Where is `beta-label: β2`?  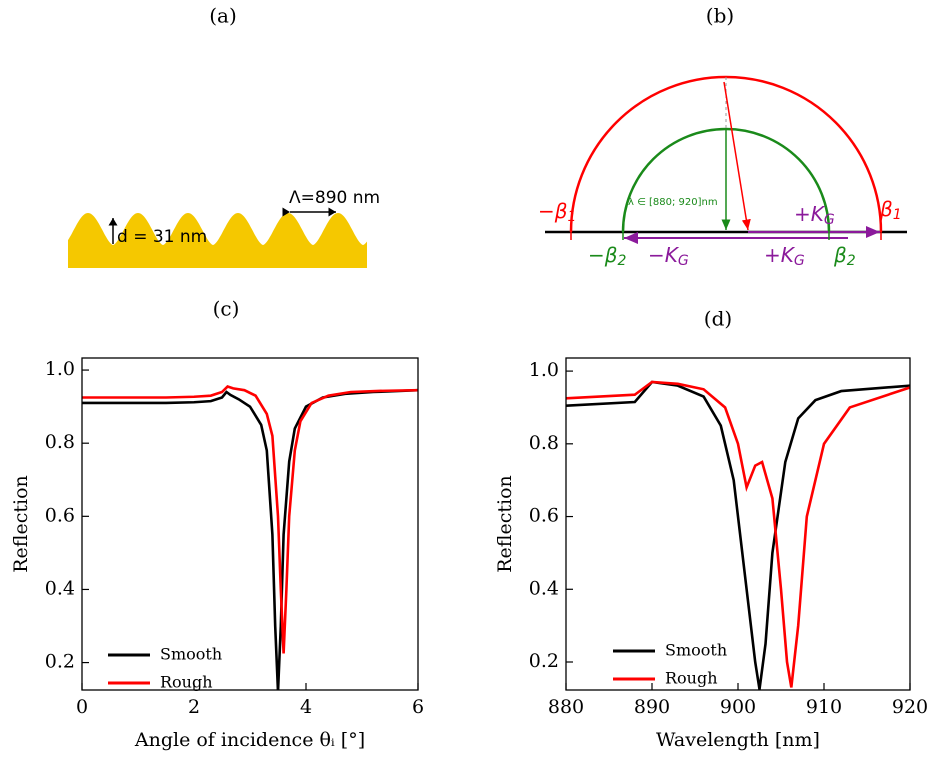
beta-label: β2 is located at coordinates (844, 256).